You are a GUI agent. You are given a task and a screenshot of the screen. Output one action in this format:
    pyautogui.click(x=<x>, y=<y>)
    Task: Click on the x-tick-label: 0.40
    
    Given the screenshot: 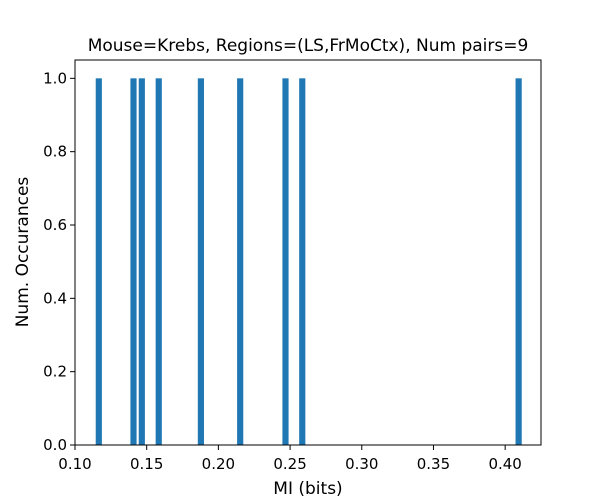 What is the action you would take?
    pyautogui.click(x=504, y=464)
    